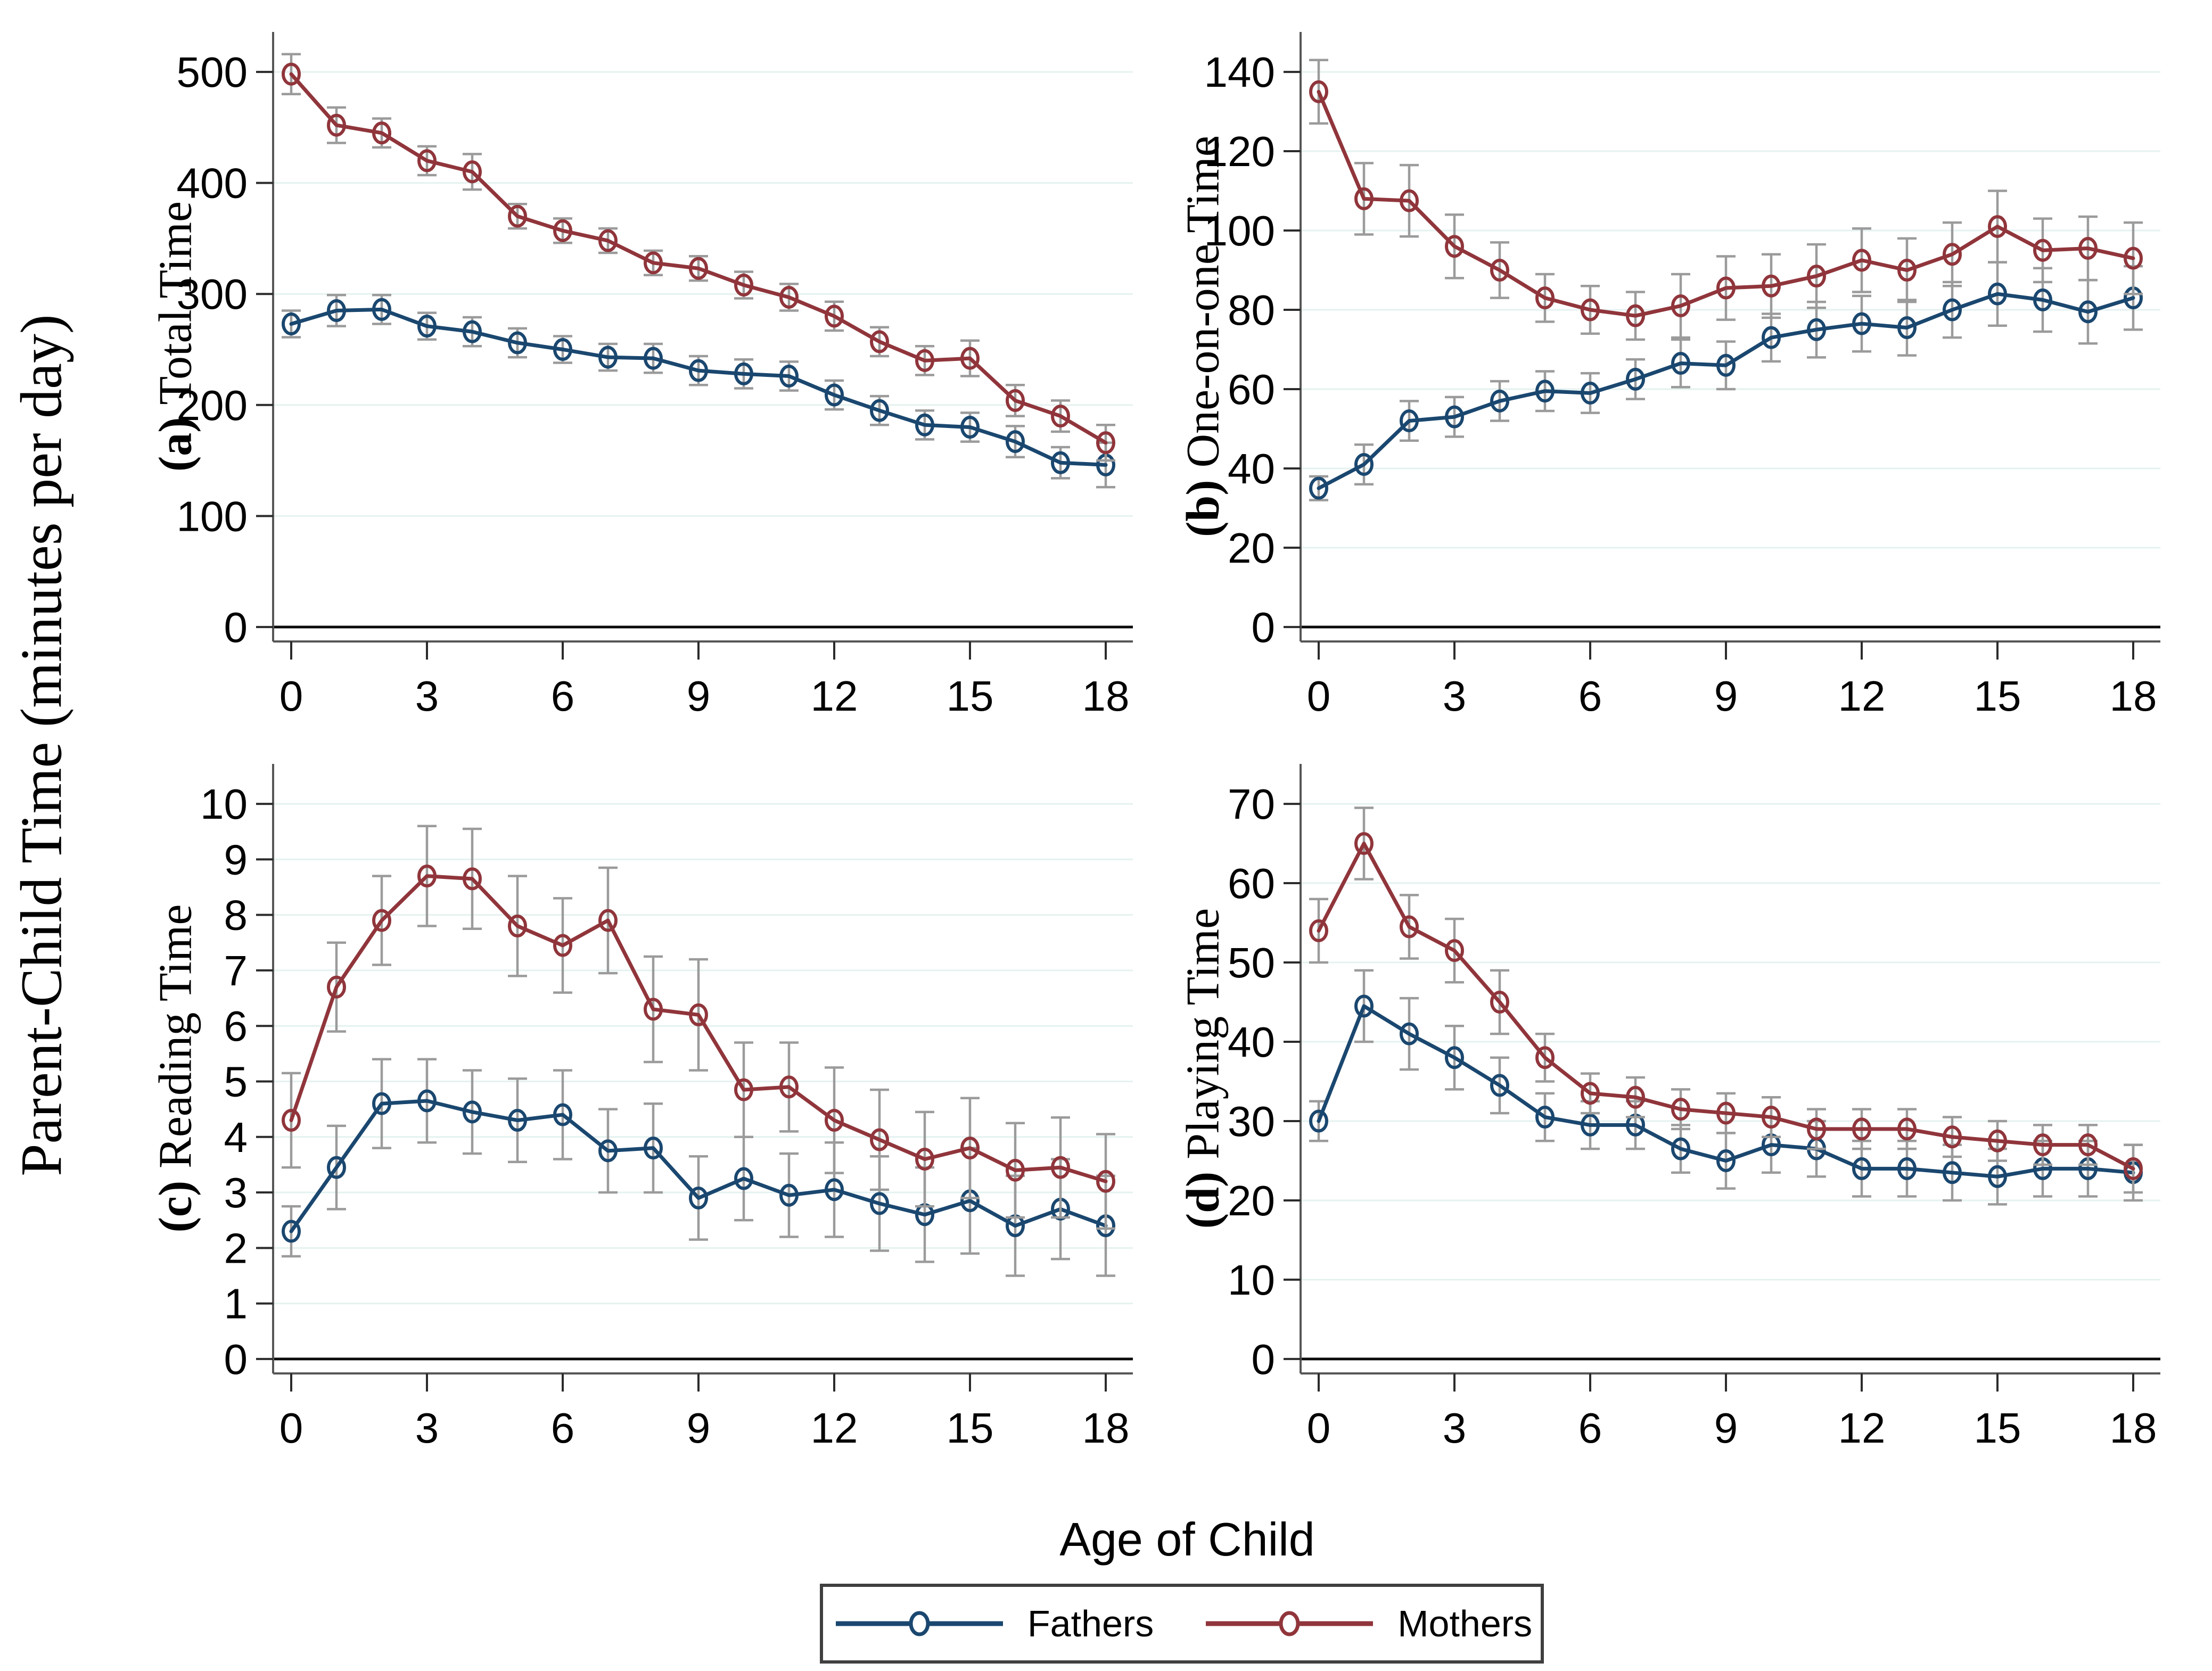  What do you see at coordinates (1240, 72) in the screenshot?
I see `y-tick-label: 140` at bounding box center [1240, 72].